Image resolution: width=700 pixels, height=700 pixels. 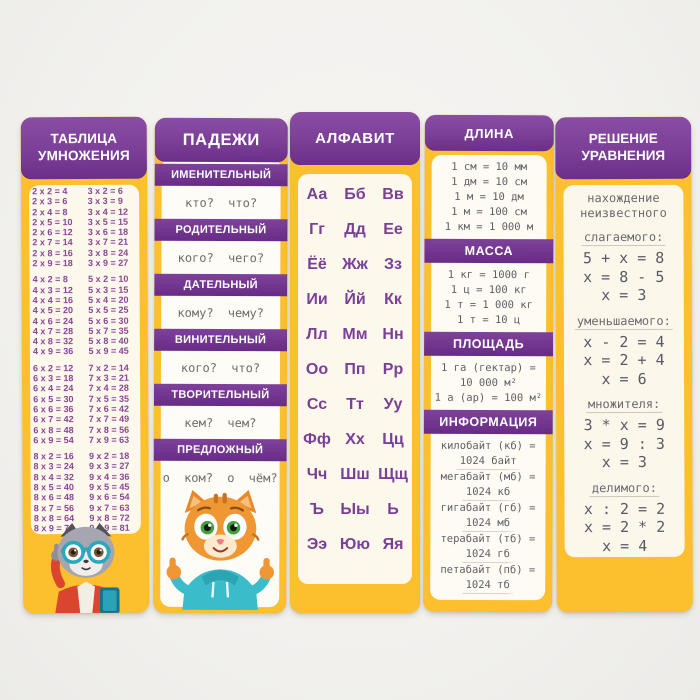 I want to click on times-fact: 2 x 3 = 6, so click(x=50, y=201).